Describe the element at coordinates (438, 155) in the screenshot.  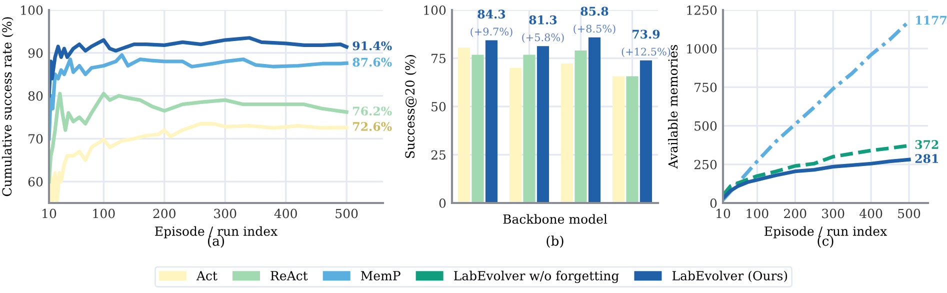
I see `y-tick-label: 25` at that location.